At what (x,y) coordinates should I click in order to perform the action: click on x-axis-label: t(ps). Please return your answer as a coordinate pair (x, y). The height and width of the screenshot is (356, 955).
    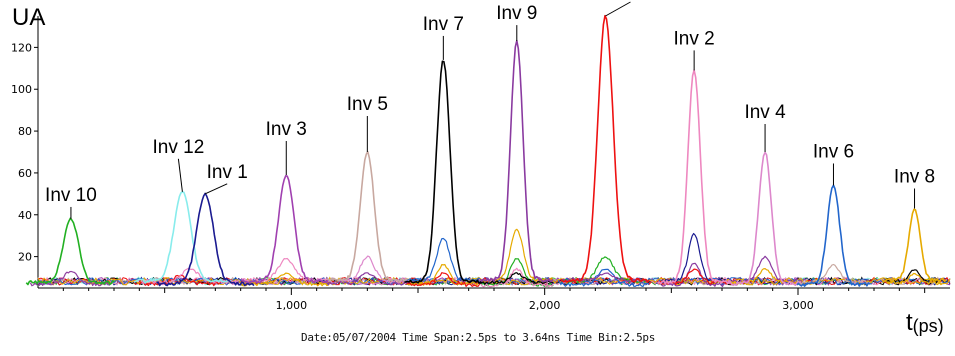
    Looking at the image, I should click on (925, 323).